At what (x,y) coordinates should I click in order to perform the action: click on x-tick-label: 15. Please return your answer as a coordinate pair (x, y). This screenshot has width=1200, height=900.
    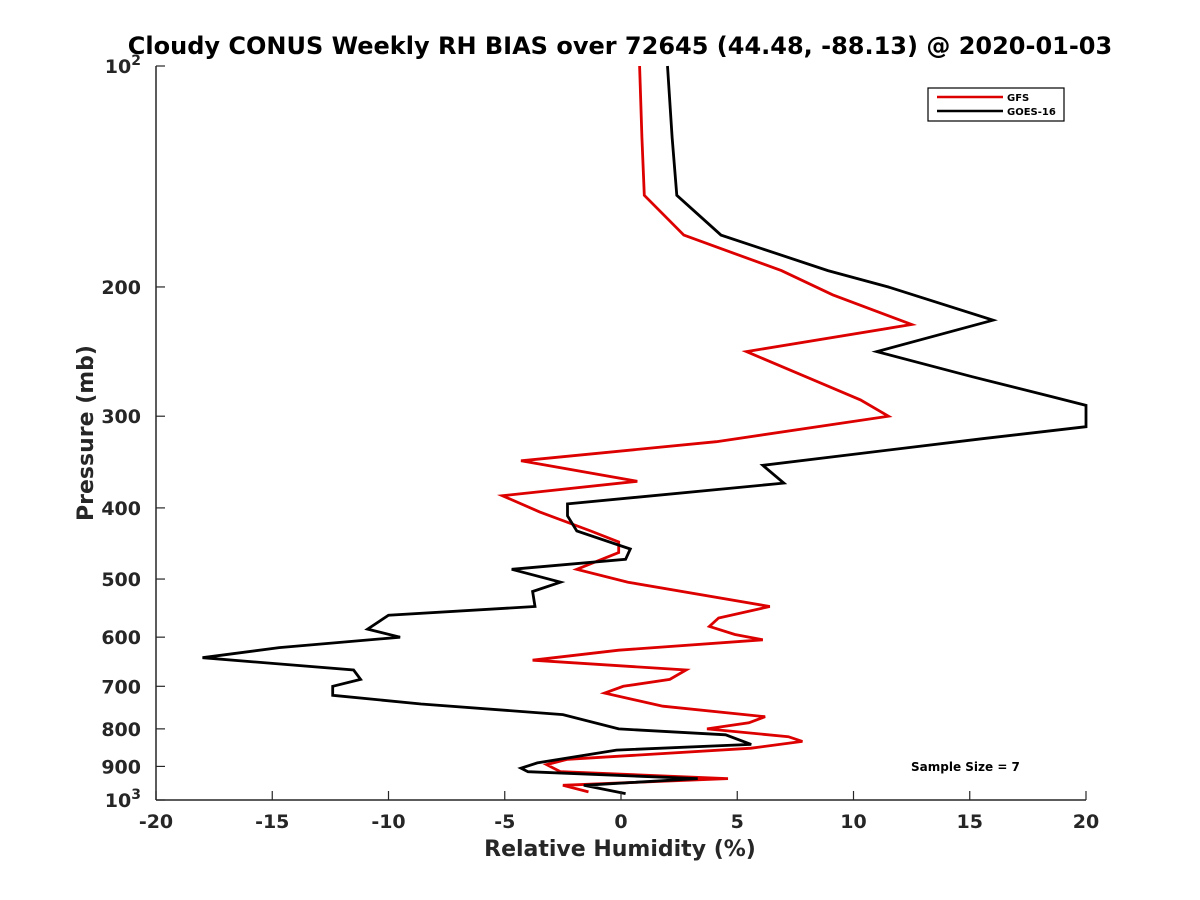
    Looking at the image, I should click on (970, 822).